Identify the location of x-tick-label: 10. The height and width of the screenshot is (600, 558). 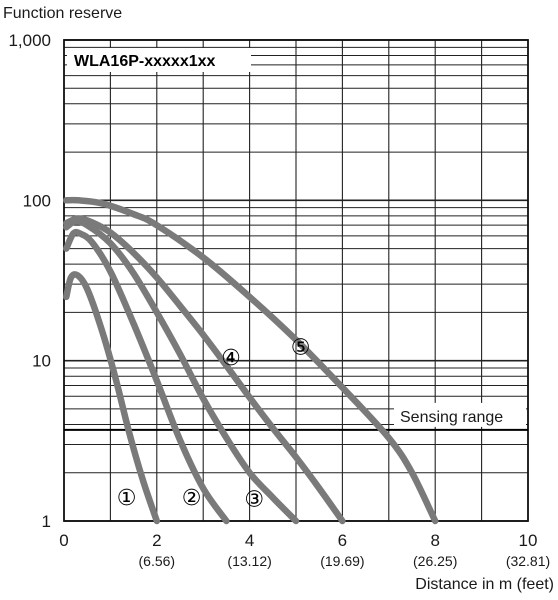
(528, 540).